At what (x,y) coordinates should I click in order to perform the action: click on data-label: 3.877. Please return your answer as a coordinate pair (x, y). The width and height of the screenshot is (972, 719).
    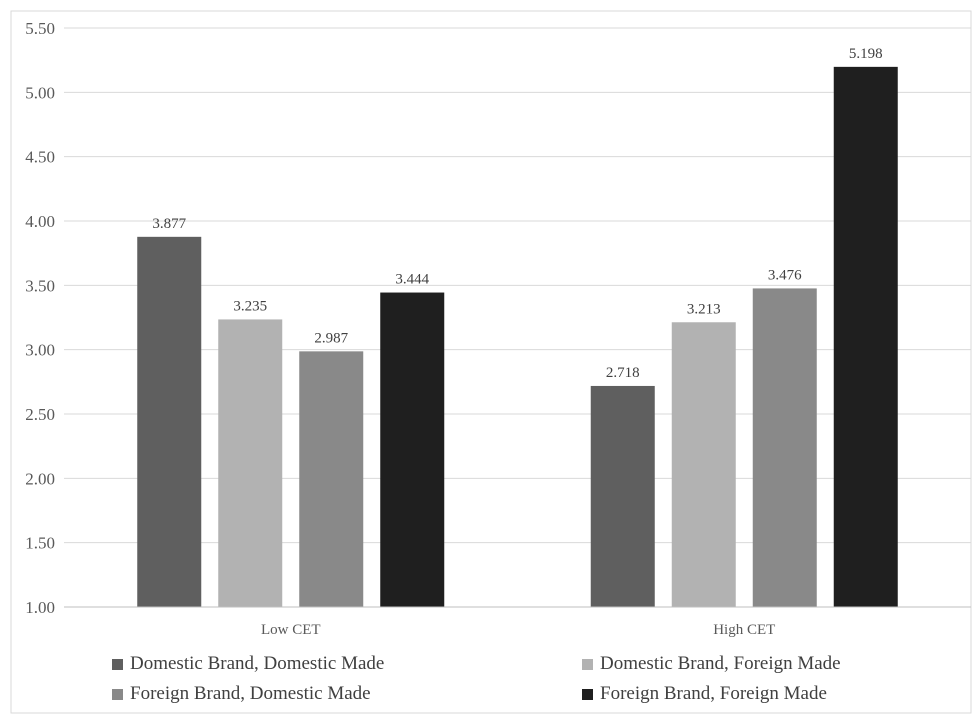
    Looking at the image, I should click on (169, 224).